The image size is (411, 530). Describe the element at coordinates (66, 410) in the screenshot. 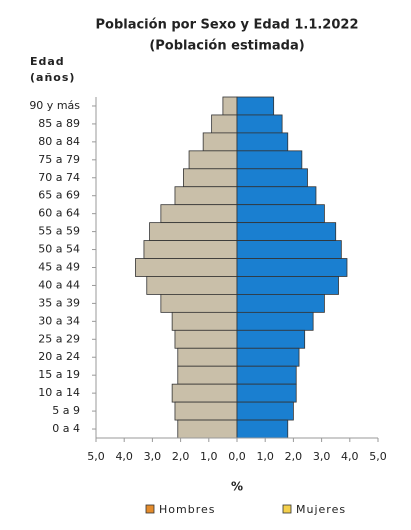

I see `y-tick-label: 5 a 9` at that location.